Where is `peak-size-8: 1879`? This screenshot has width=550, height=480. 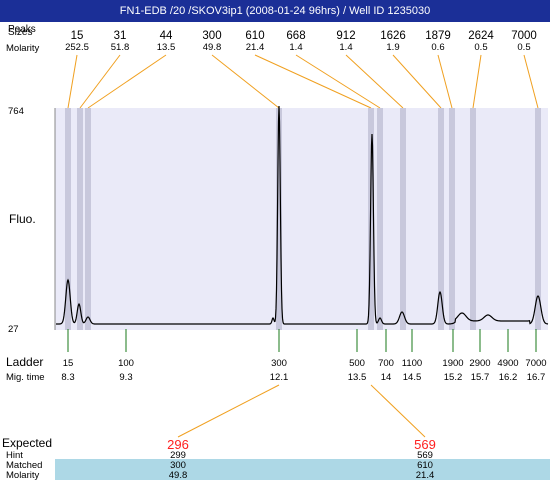
peak-size-8: 1879 is located at coordinates (438, 36).